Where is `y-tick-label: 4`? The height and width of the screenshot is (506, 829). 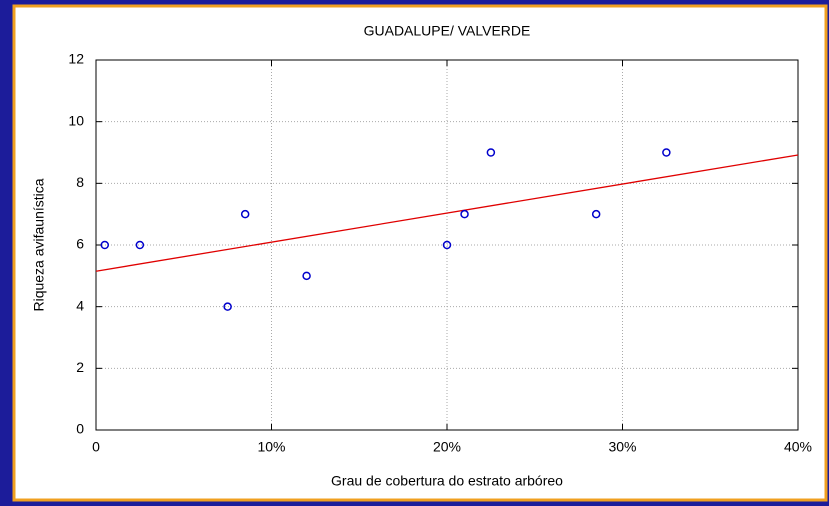
y-tick-label: 4 is located at coordinates (80, 305).